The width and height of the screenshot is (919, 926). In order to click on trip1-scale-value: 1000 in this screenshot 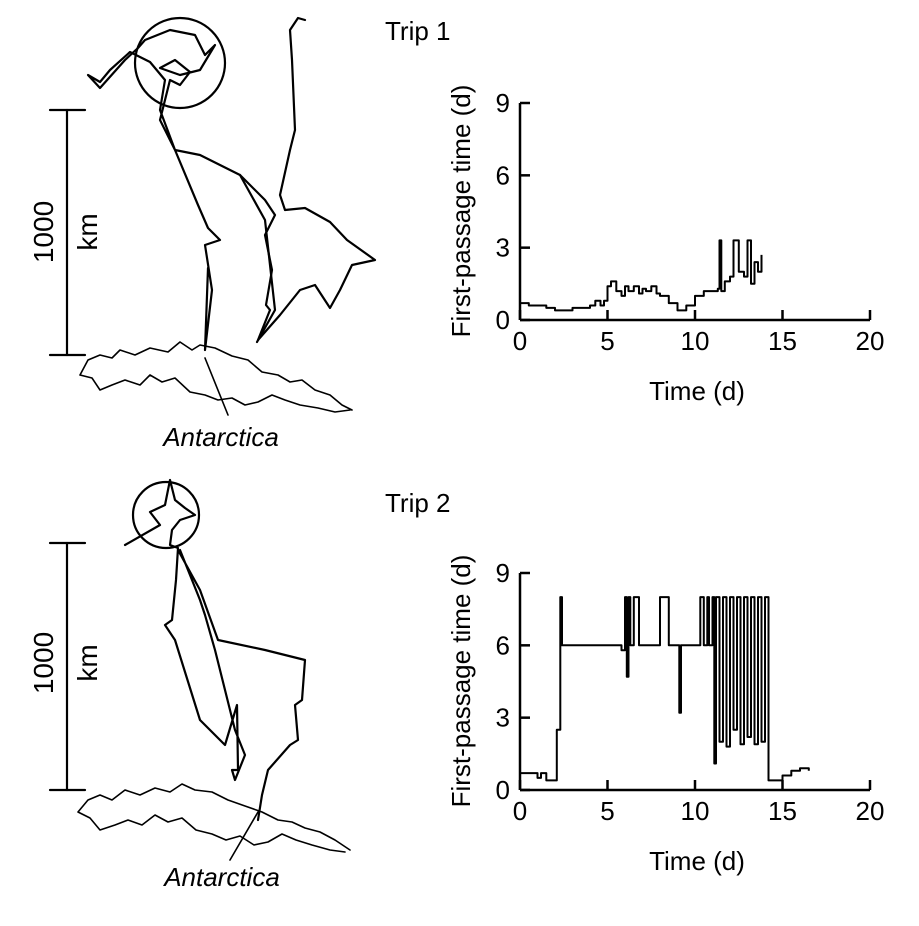, I will do `click(43, 232)`.